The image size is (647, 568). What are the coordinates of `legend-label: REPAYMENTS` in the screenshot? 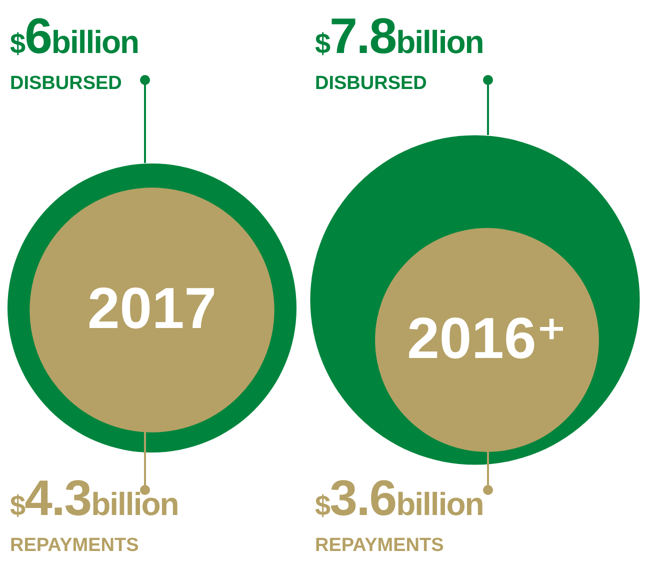 It's located at (75, 546).